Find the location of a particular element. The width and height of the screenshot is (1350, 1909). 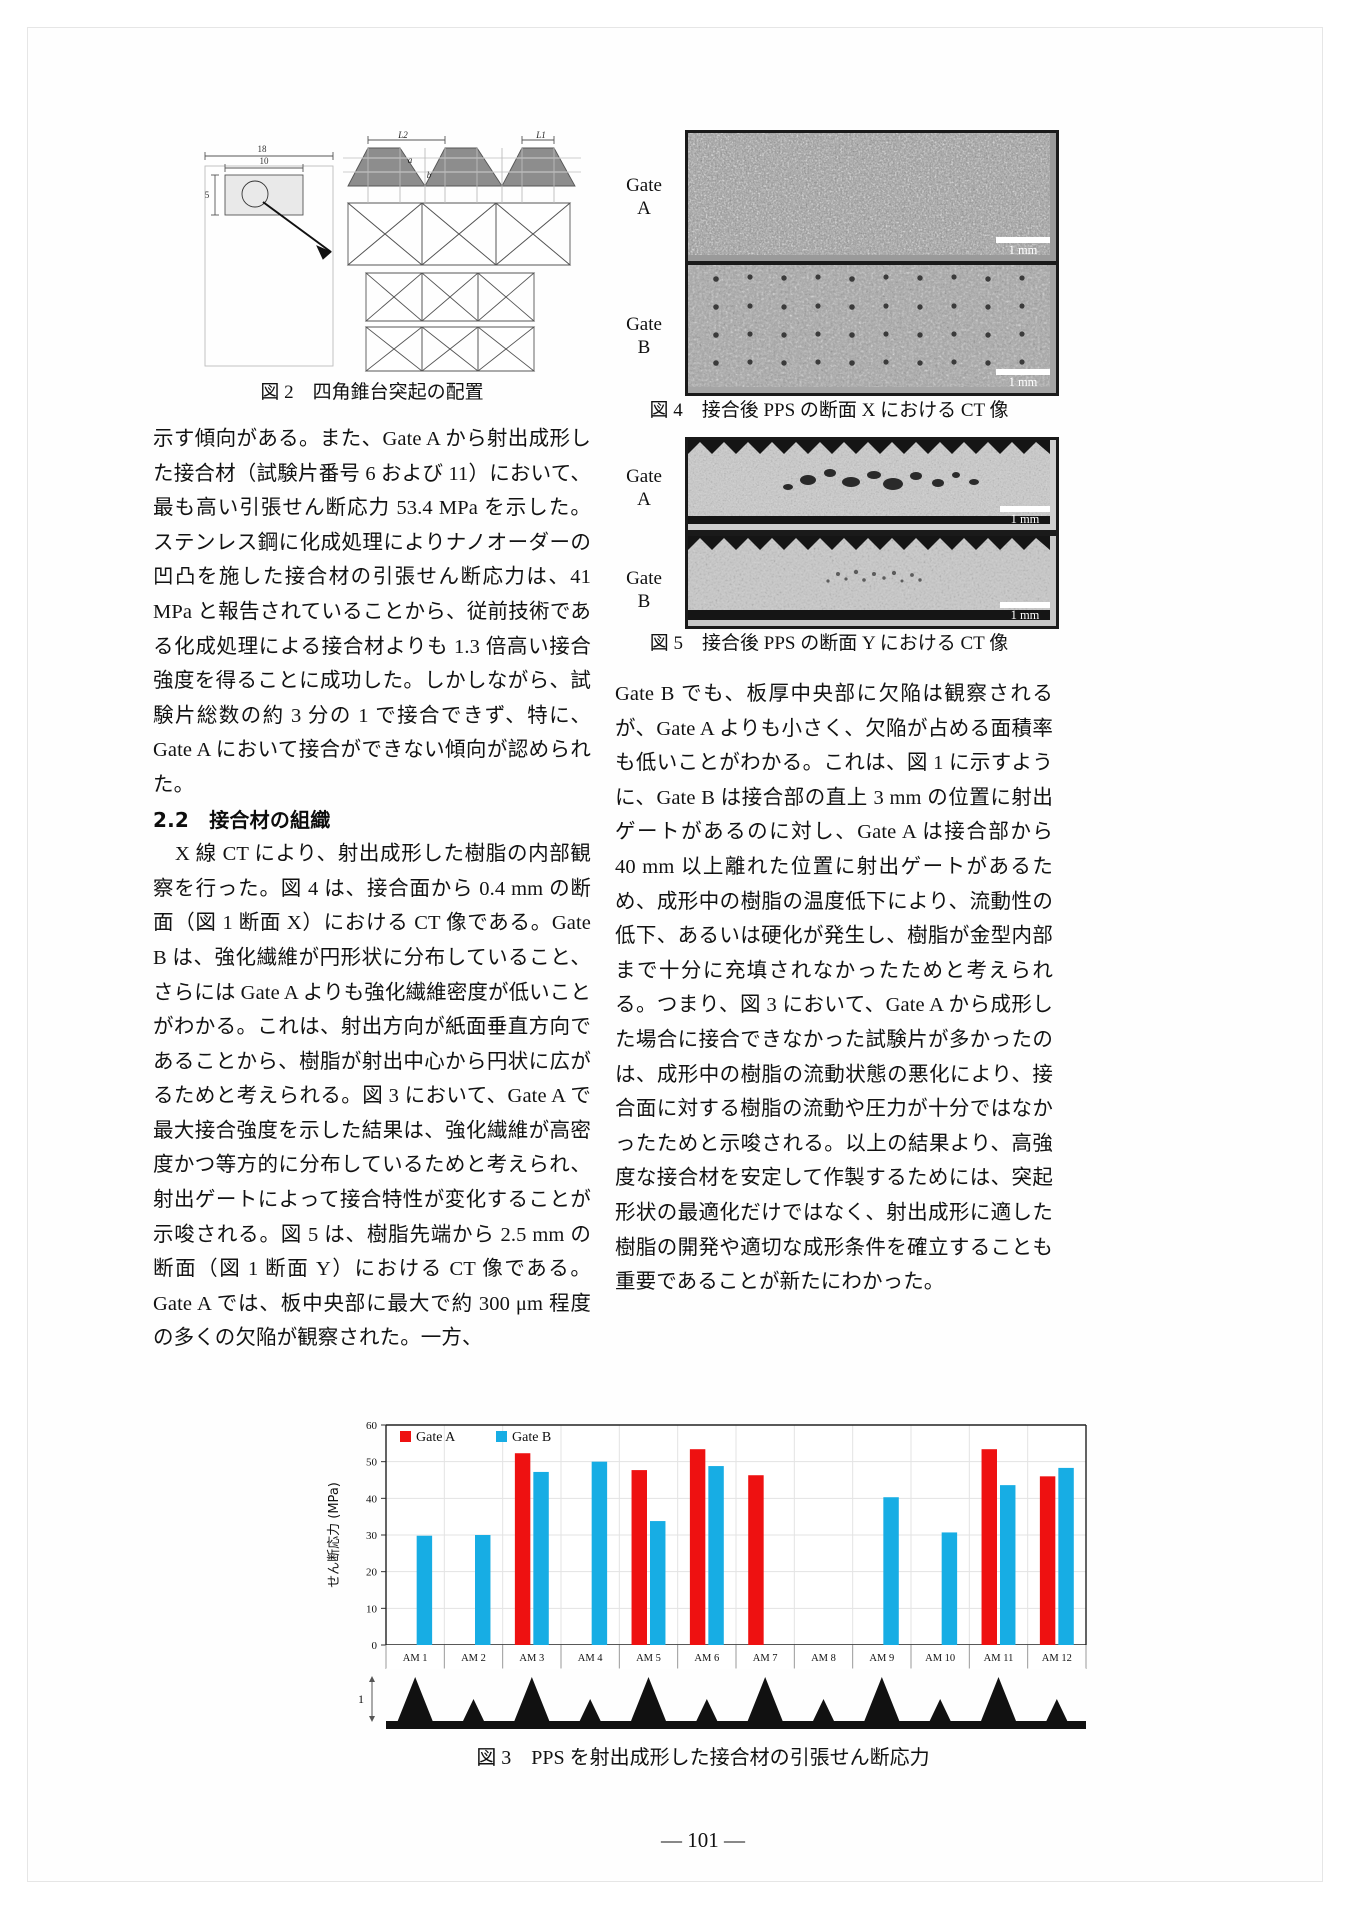

y-axis-title: せん断応力 (MPa) is located at coordinates (334, 1535).